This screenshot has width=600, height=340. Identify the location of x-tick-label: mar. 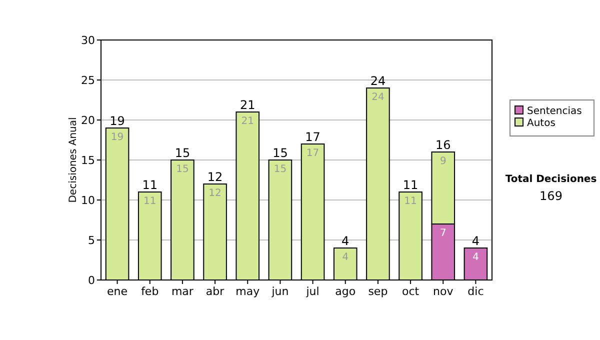
(182, 291).